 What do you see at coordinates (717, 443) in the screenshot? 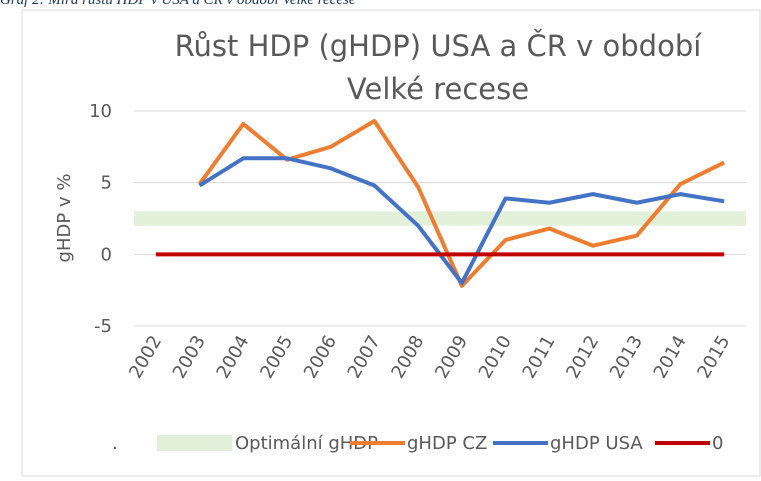
I see `legend-label: 0` at bounding box center [717, 443].